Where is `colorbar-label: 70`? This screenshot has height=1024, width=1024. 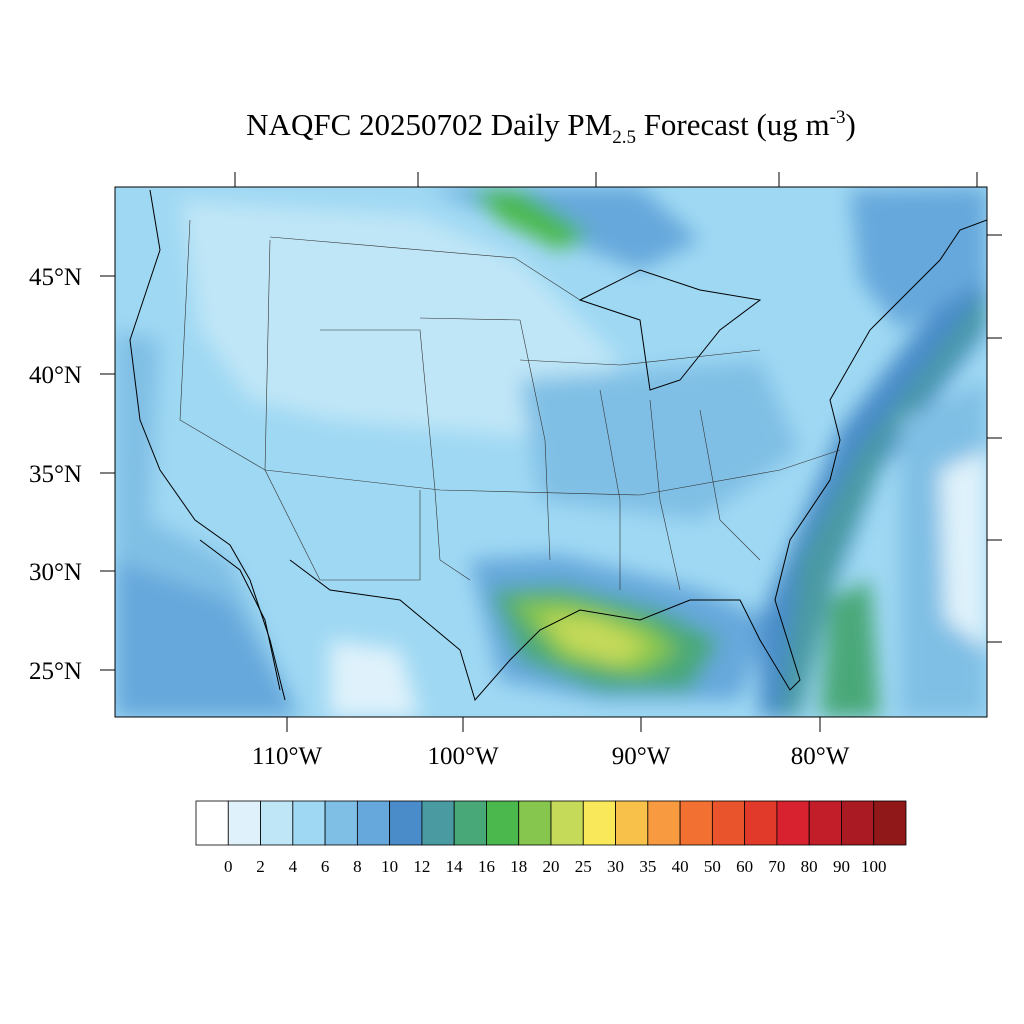 colorbar-label: 70 is located at coordinates (776, 866).